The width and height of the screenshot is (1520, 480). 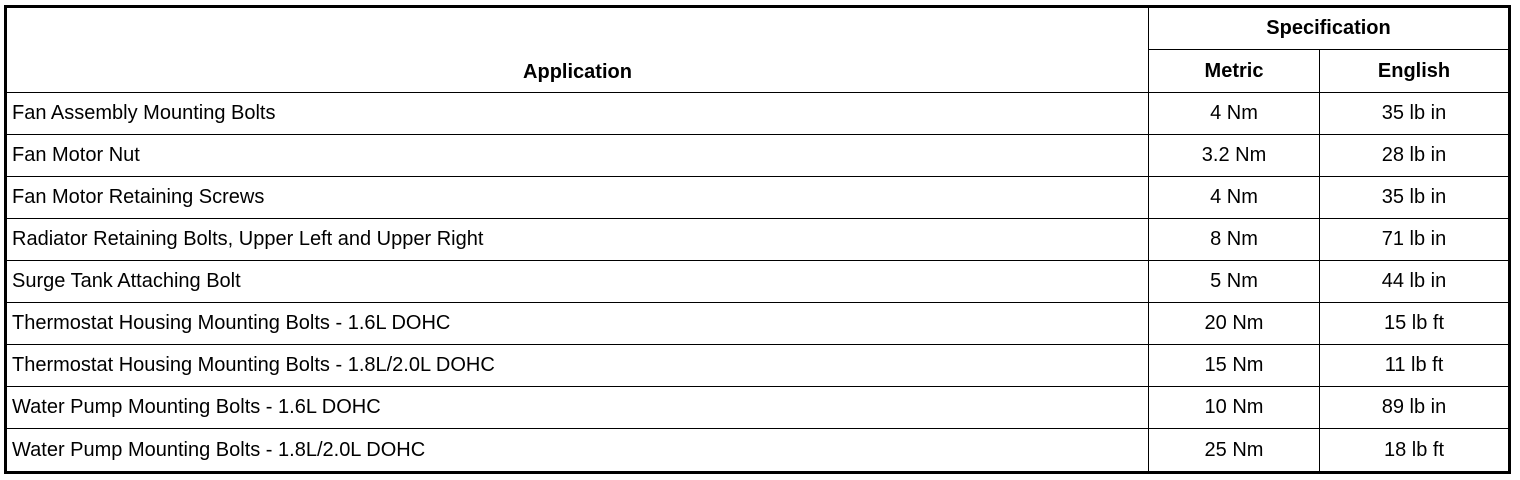 I want to click on cell-metric: 10 Nm, so click(x=1234, y=408).